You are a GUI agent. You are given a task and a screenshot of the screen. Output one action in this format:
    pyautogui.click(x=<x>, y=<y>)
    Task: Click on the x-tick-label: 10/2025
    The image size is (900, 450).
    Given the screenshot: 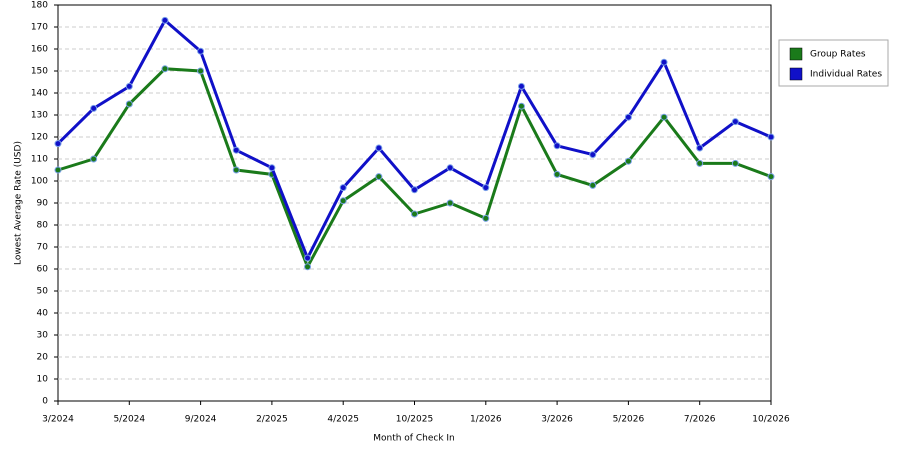 What is the action you would take?
    pyautogui.click(x=414, y=420)
    